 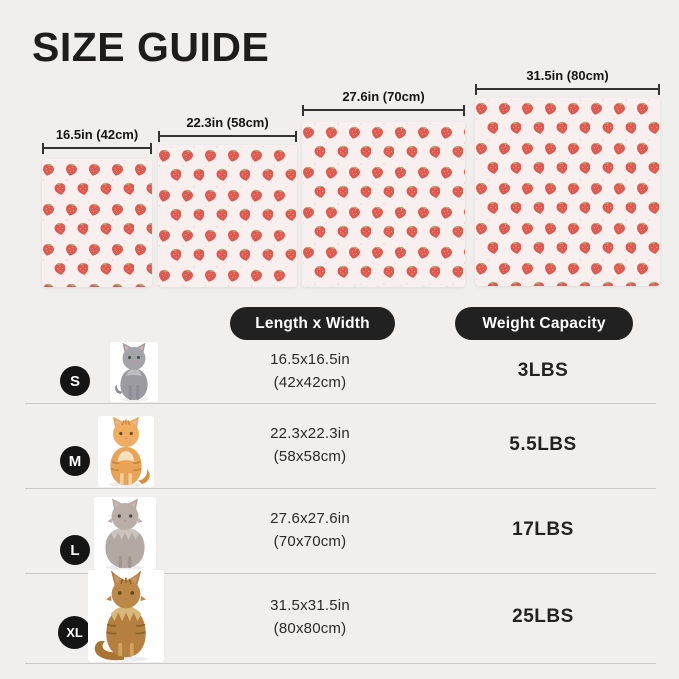 What do you see at coordinates (310, 433) in the screenshot?
I see `length-line1: 22.3x22.3in` at bounding box center [310, 433].